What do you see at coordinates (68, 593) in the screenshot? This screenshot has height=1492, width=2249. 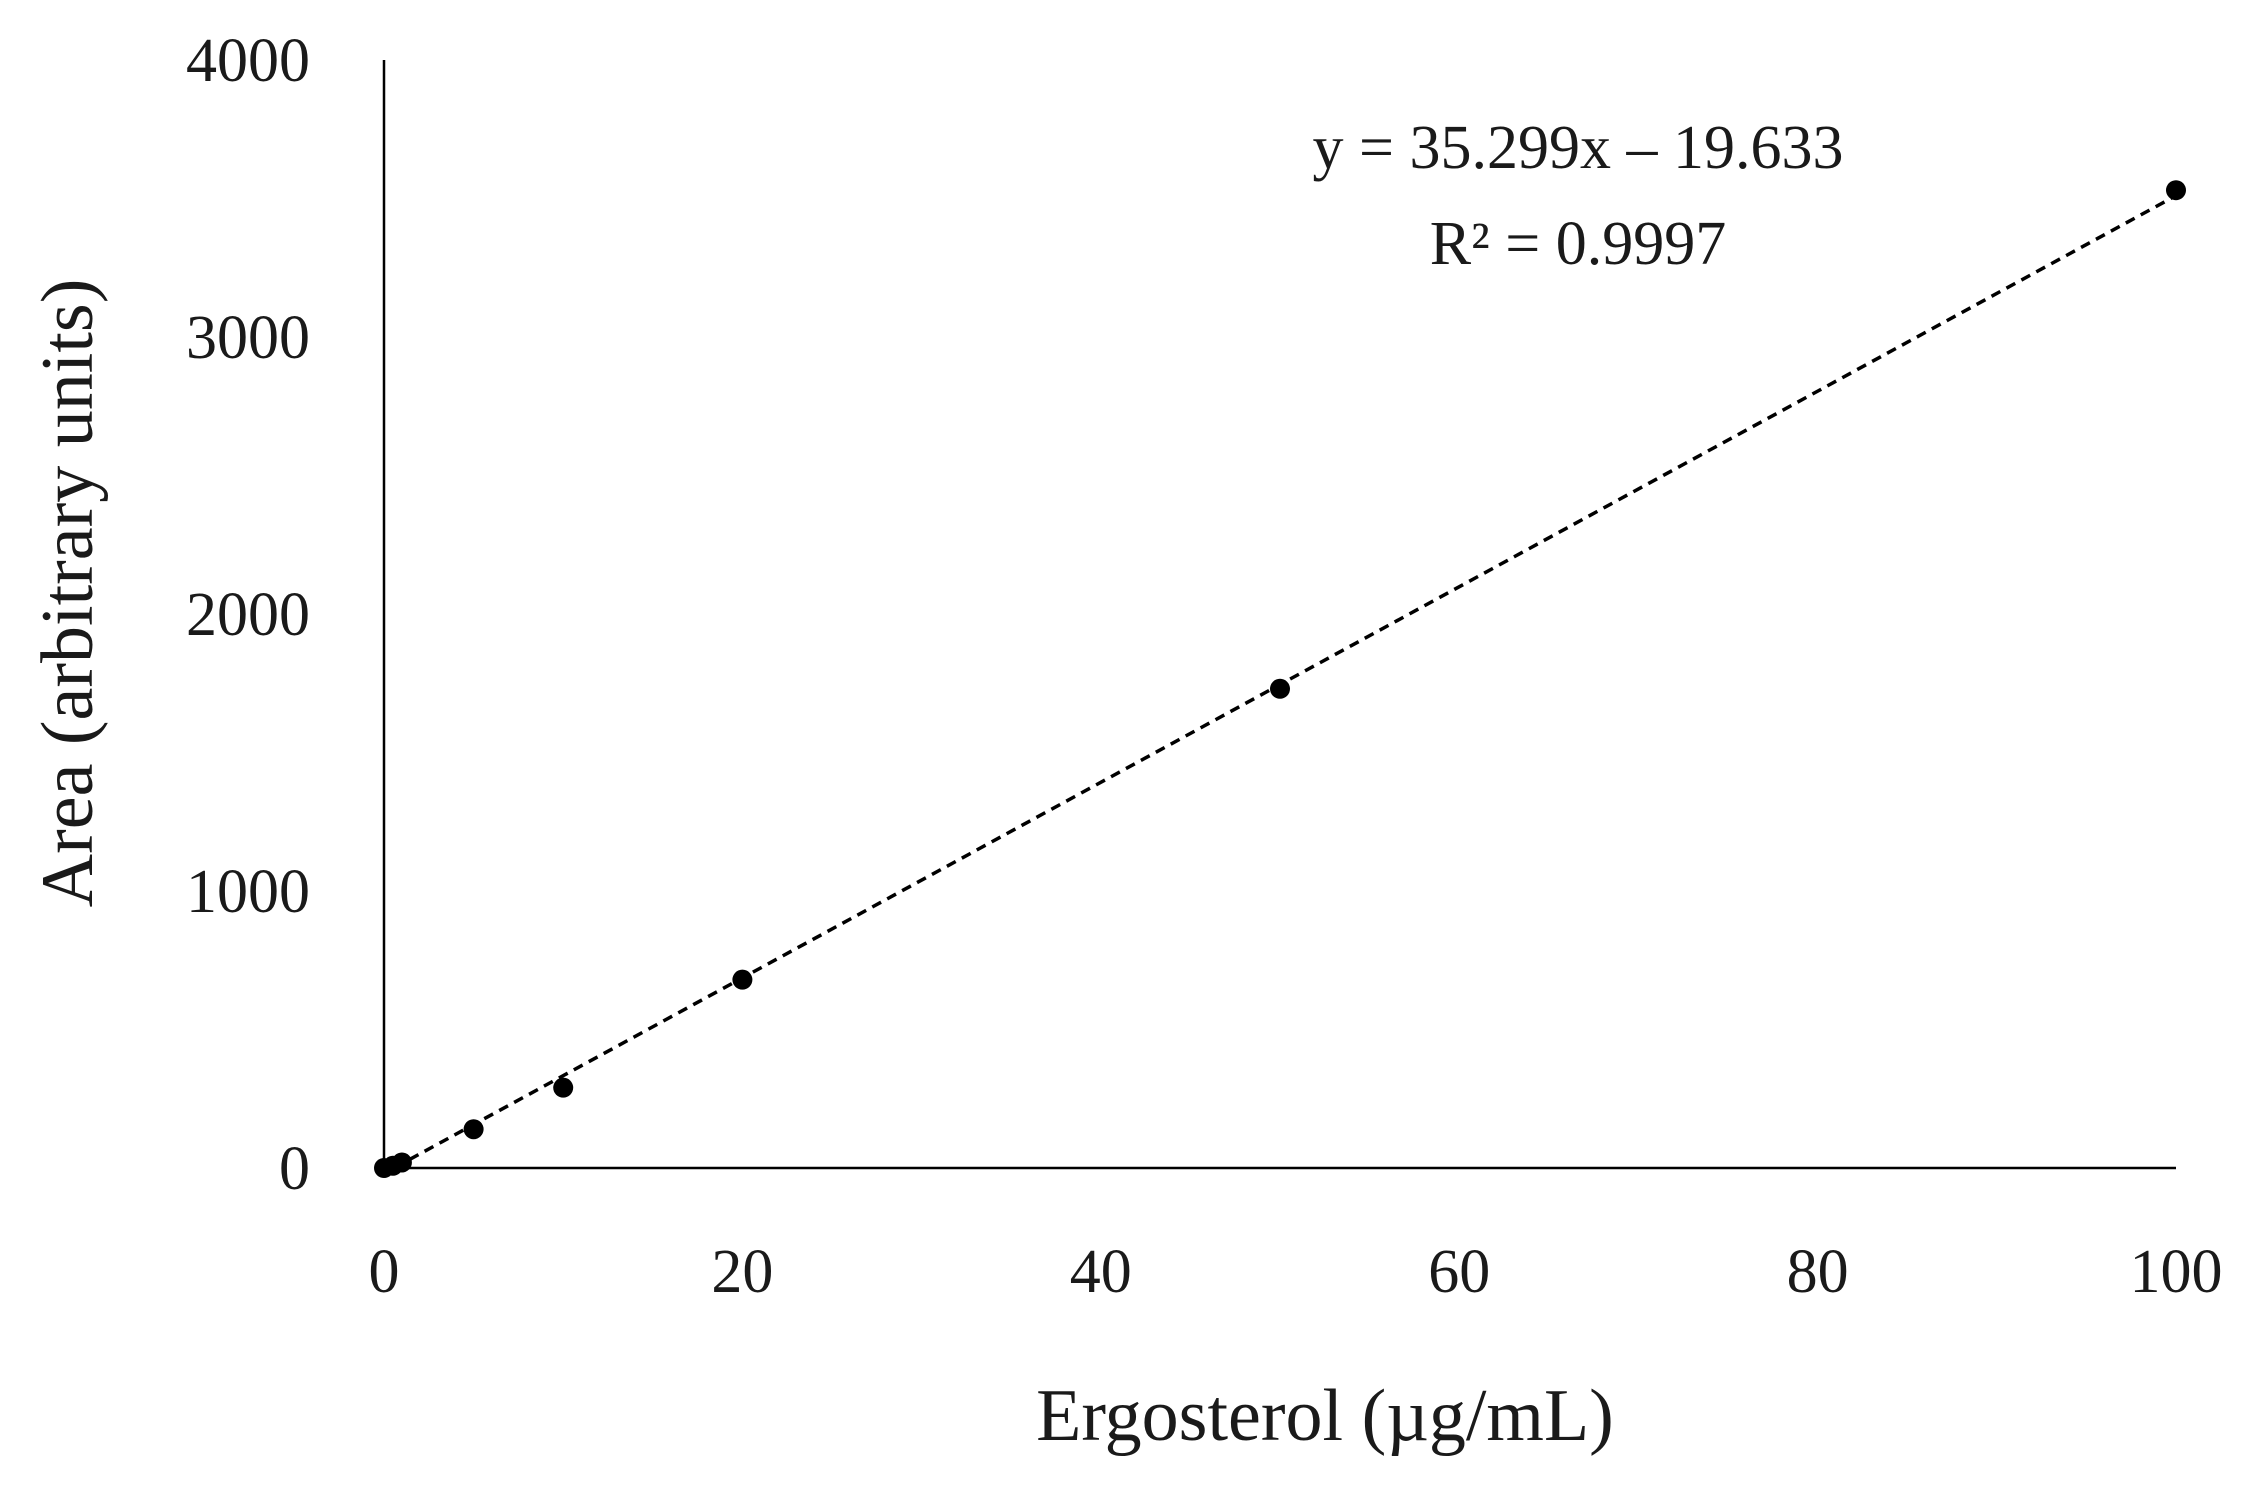 I see `y-axis-title: Area (arbitrary units)` at bounding box center [68, 593].